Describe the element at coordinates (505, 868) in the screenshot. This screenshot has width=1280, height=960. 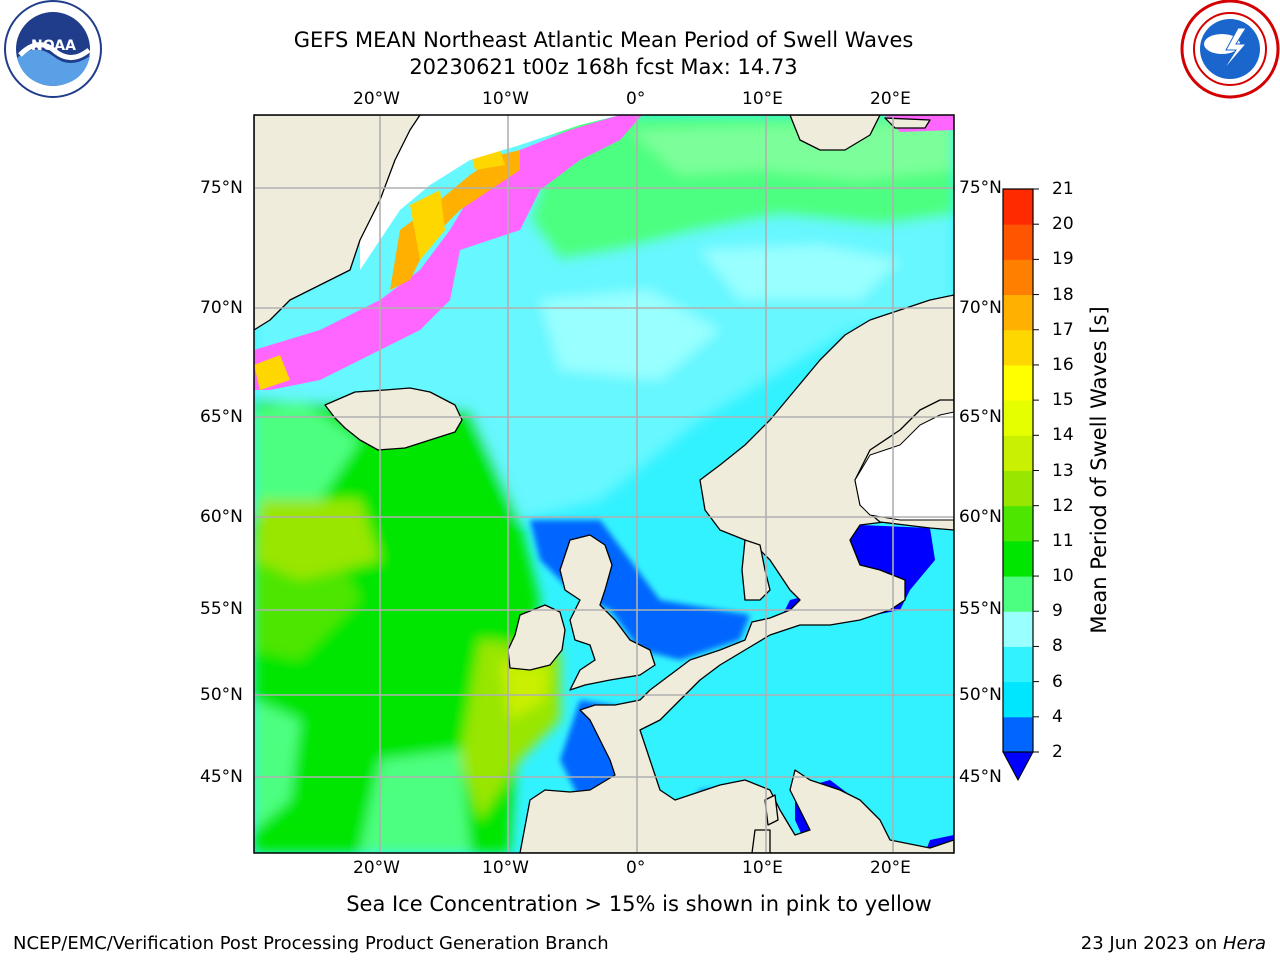
I see `lon-label-bottom: 10°W` at that location.